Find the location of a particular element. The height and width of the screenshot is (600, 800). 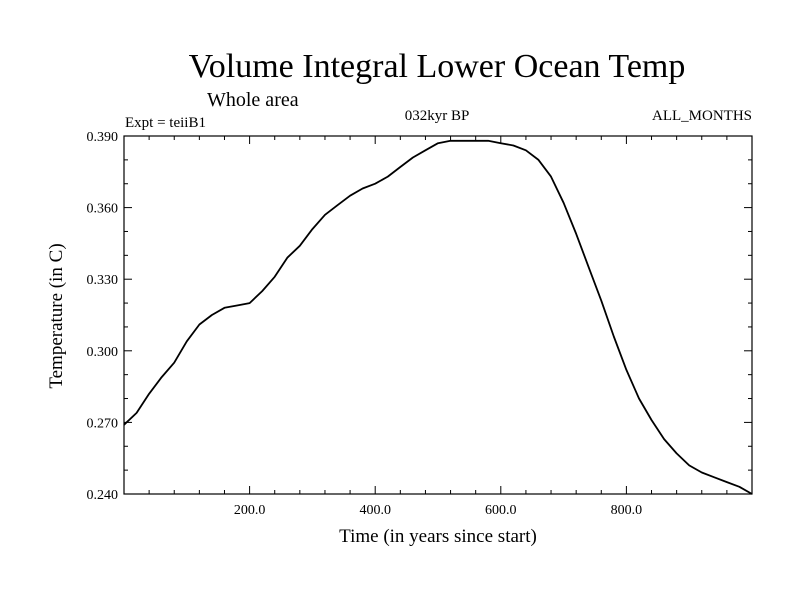

y-tick-label: 0.360 is located at coordinates (103, 209).